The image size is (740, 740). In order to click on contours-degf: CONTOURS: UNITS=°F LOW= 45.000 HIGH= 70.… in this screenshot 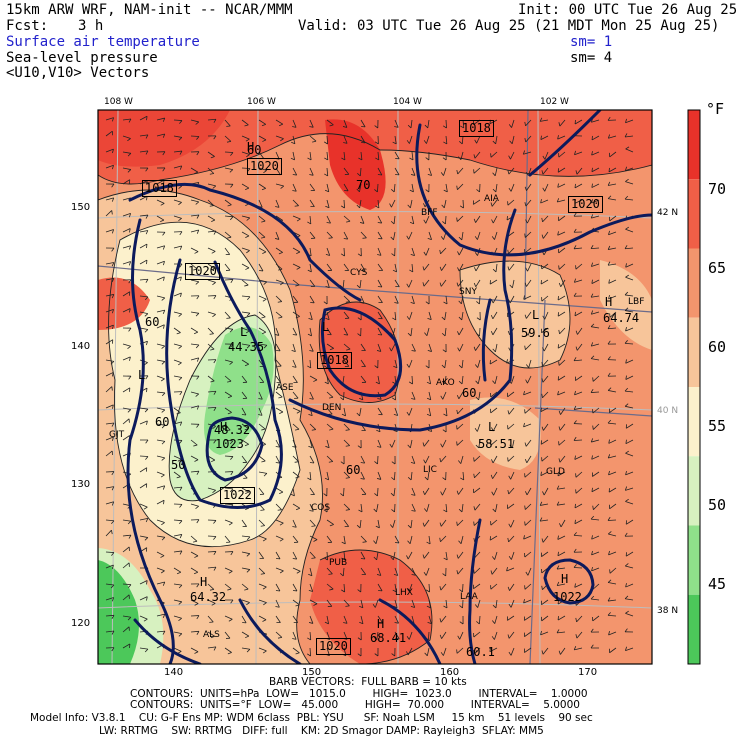, I will do `click(355, 705)`.